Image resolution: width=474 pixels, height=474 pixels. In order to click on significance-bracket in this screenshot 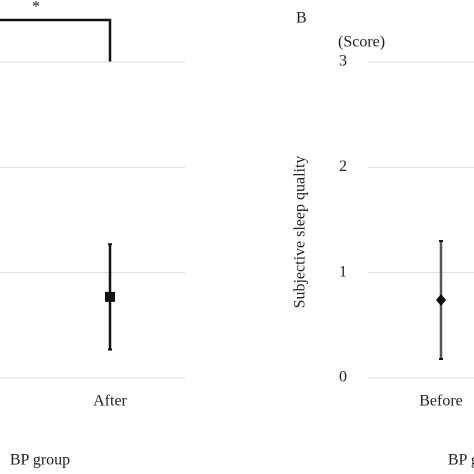, I will do `click(56, 40)`.